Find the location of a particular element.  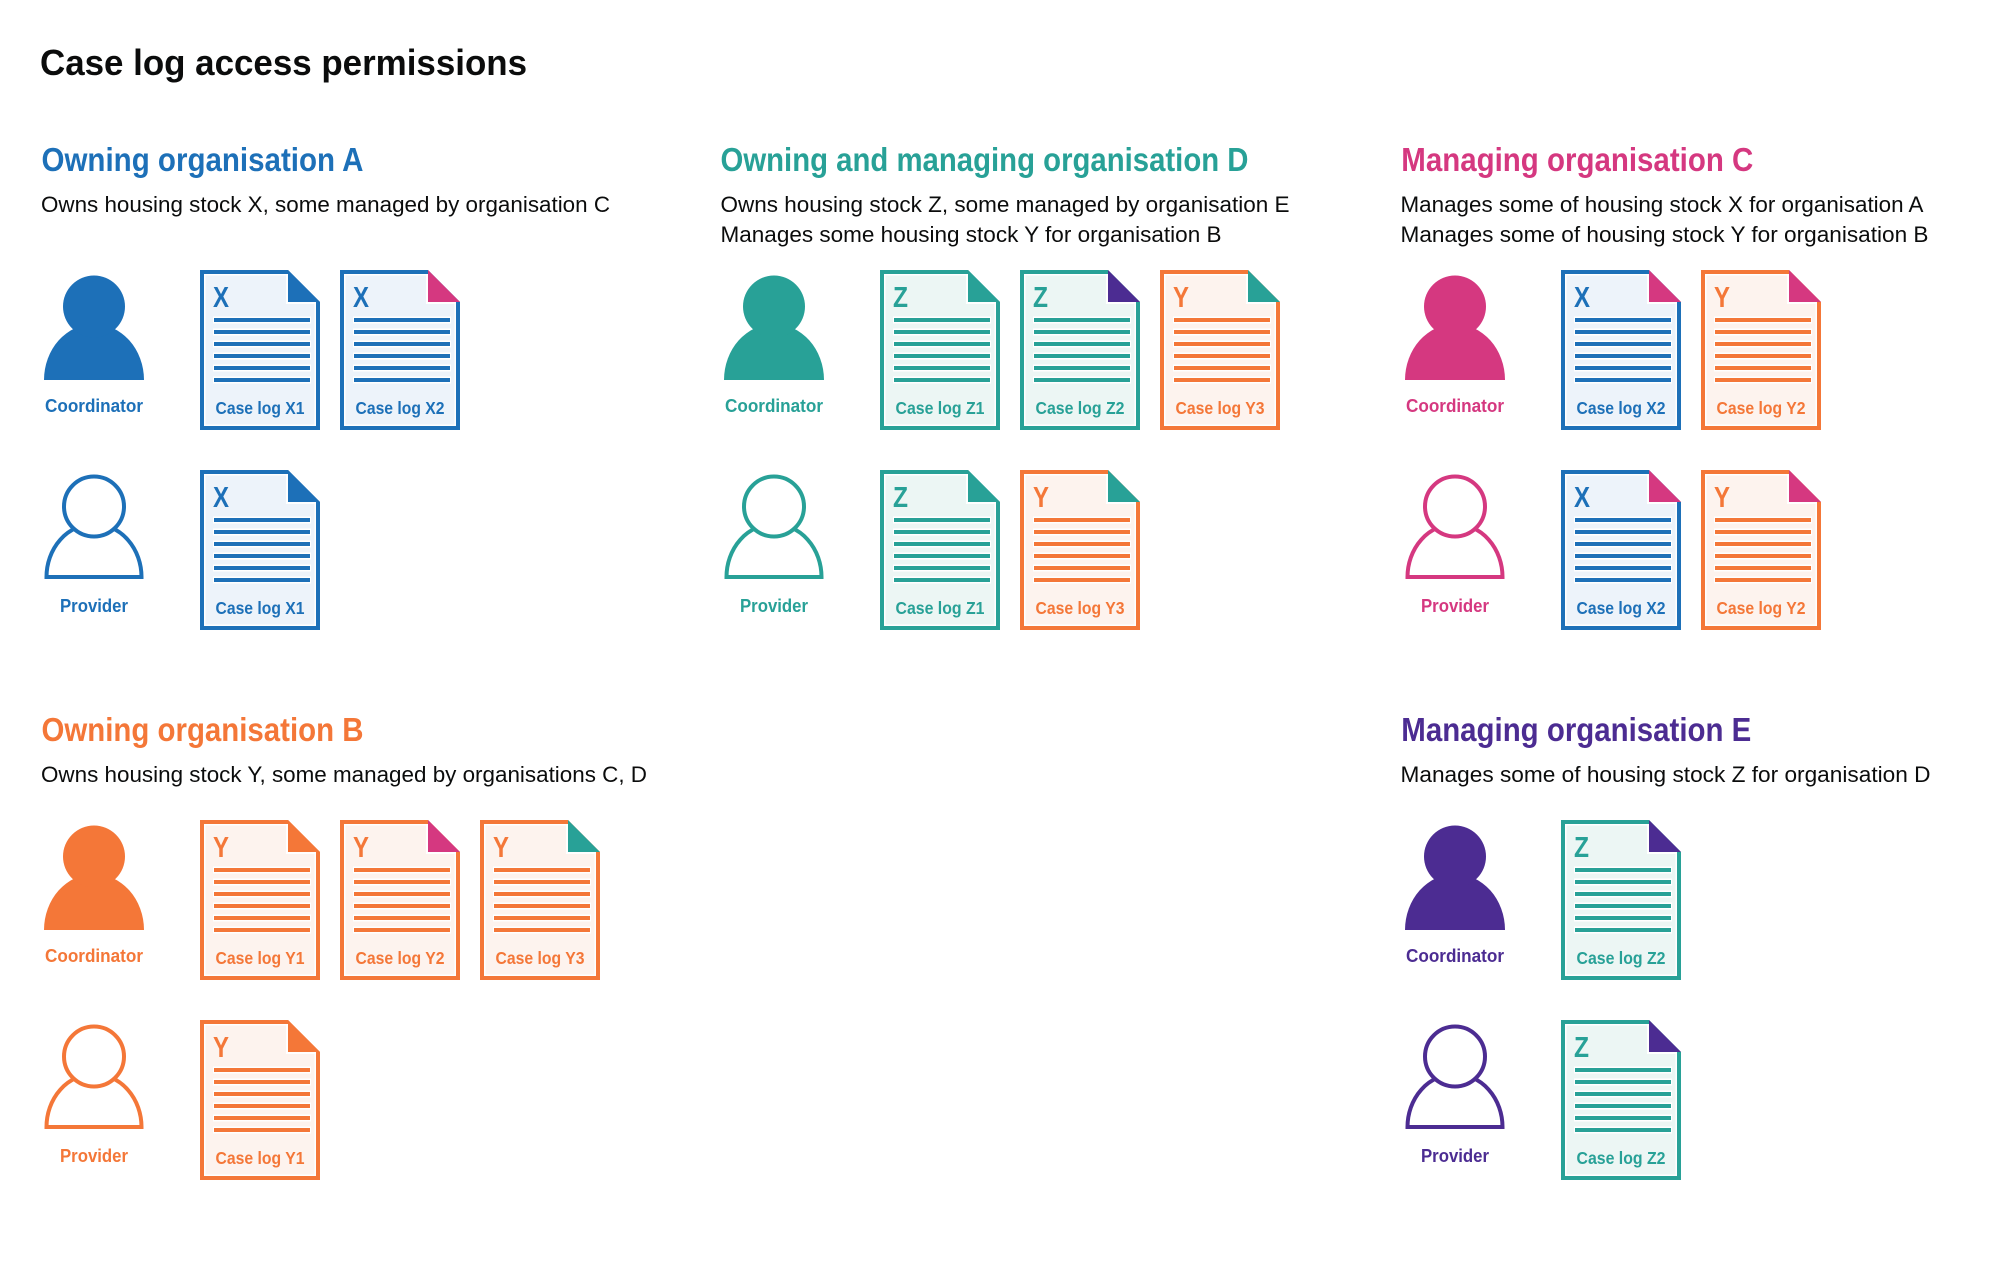

svg-text: Owning organisation B is located at coordinates (203, 729).